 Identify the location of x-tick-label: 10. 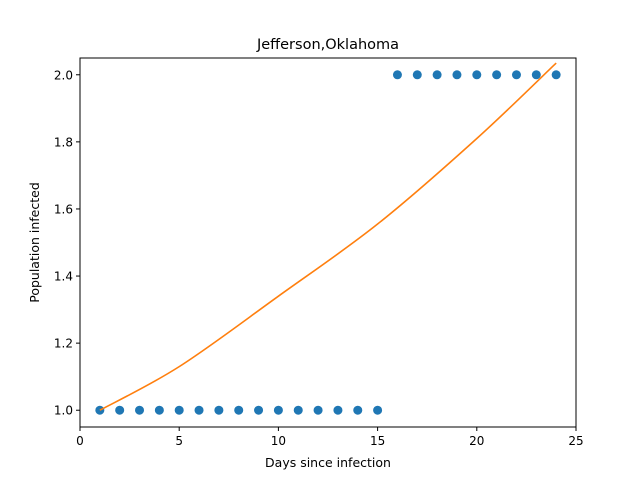
(278, 441).